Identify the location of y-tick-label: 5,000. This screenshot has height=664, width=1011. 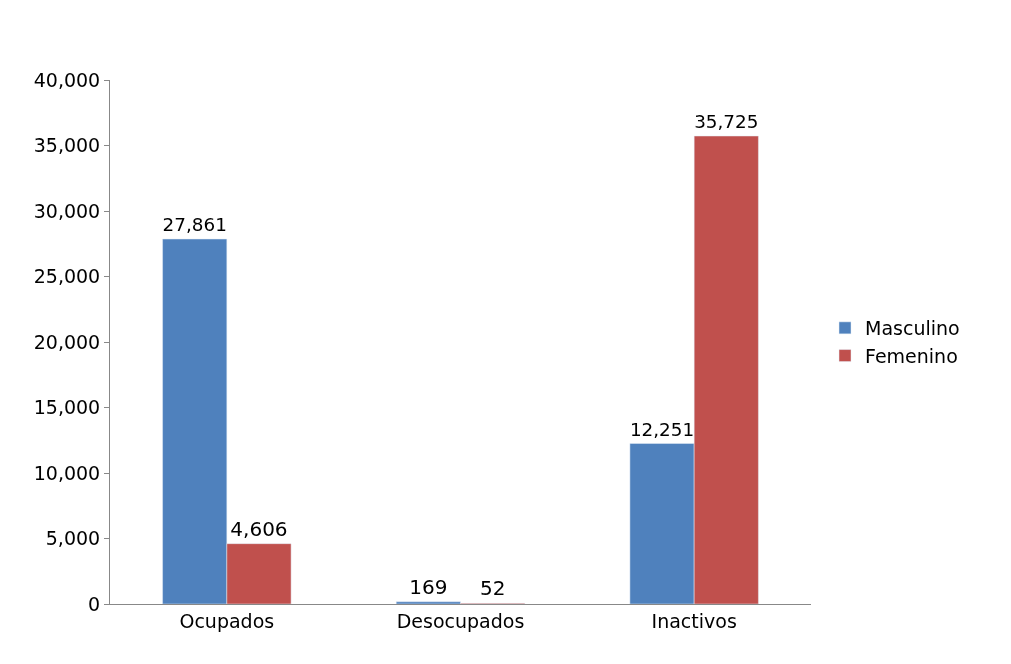
(73, 538).